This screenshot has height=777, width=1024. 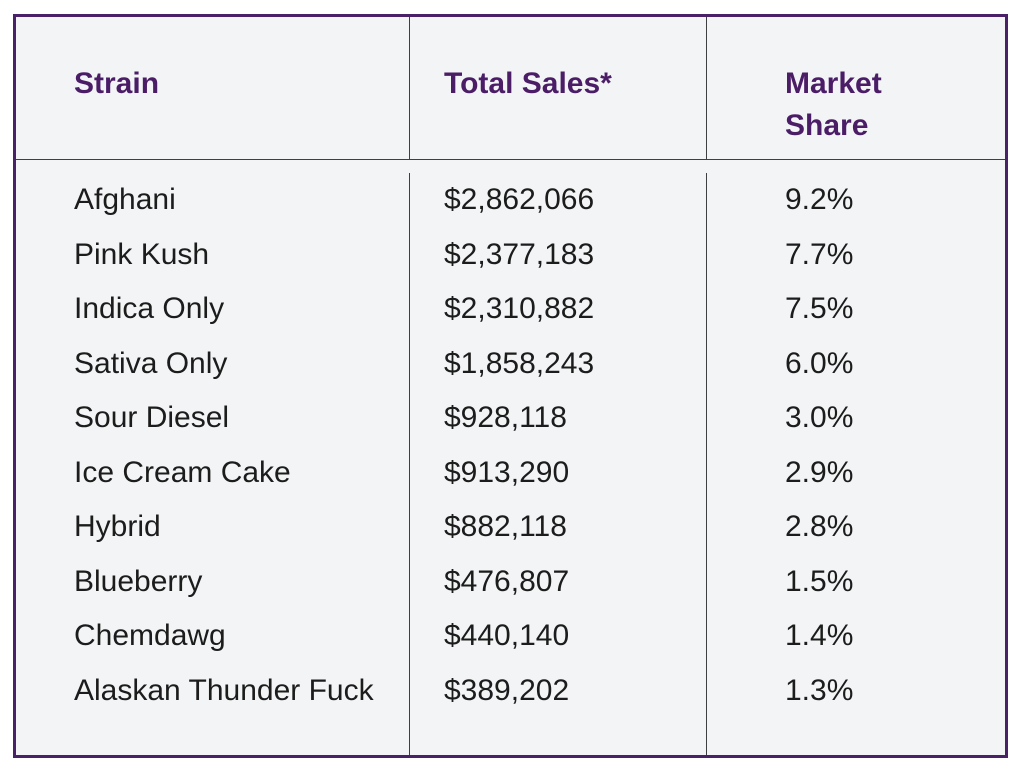 What do you see at coordinates (819, 581) in the screenshot?
I see `cell-market-share: 1.5%` at bounding box center [819, 581].